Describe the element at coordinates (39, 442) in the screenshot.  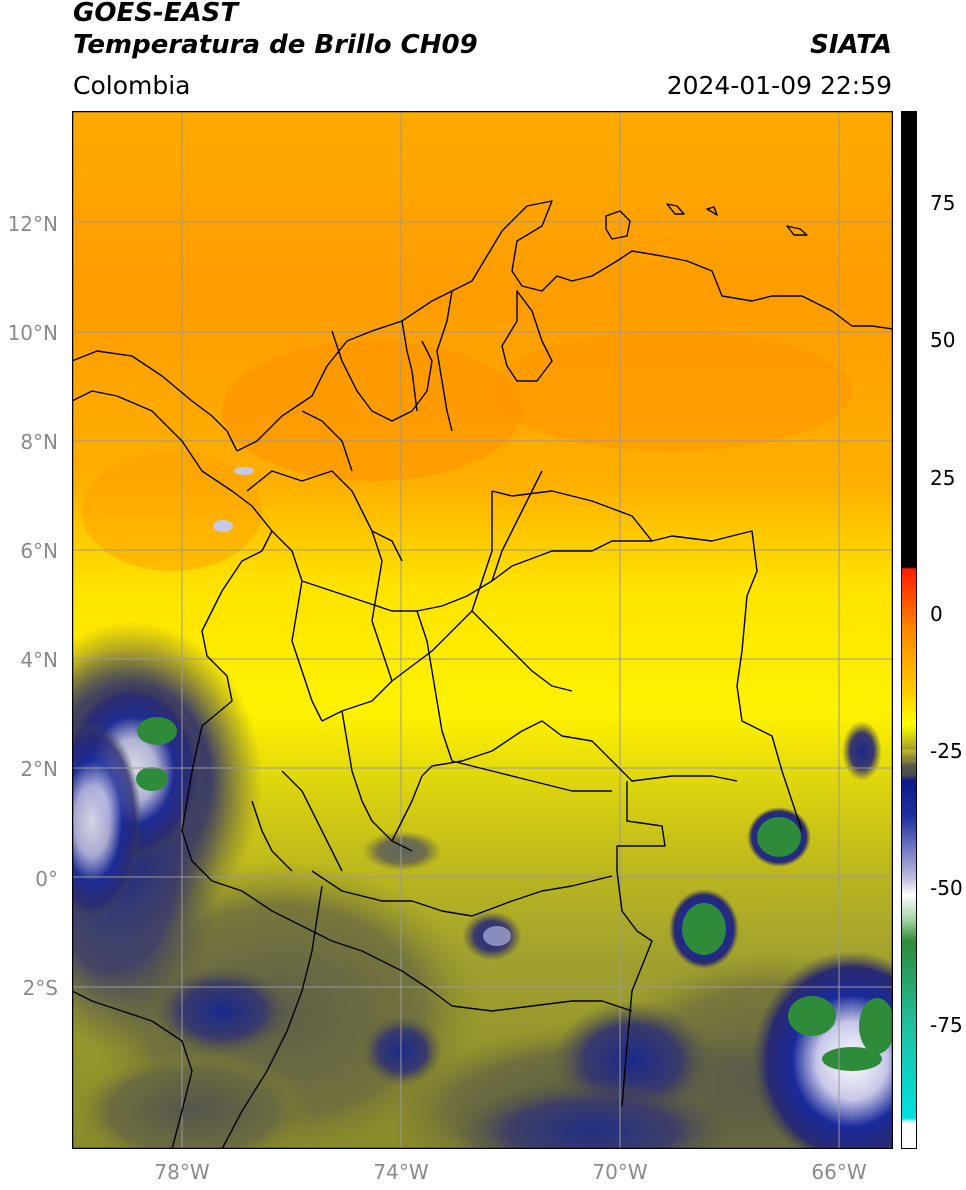
I see `lat-label-8n: 8°N` at that location.